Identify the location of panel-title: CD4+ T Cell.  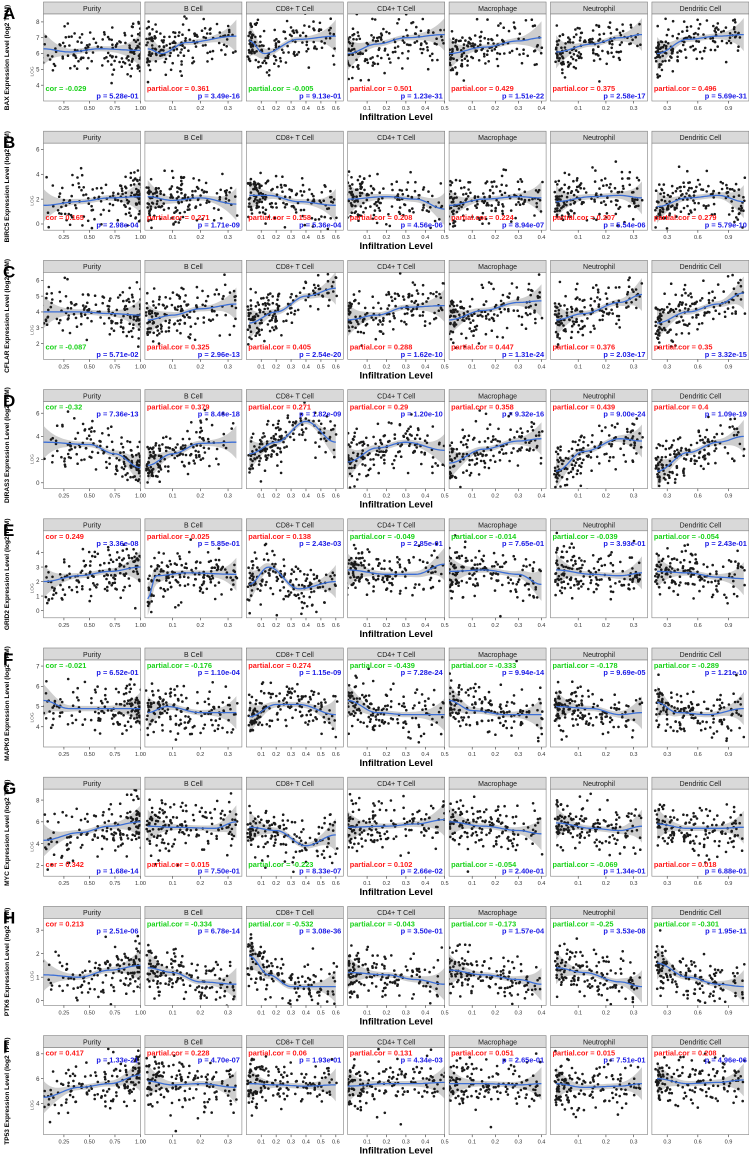
(396, 138).